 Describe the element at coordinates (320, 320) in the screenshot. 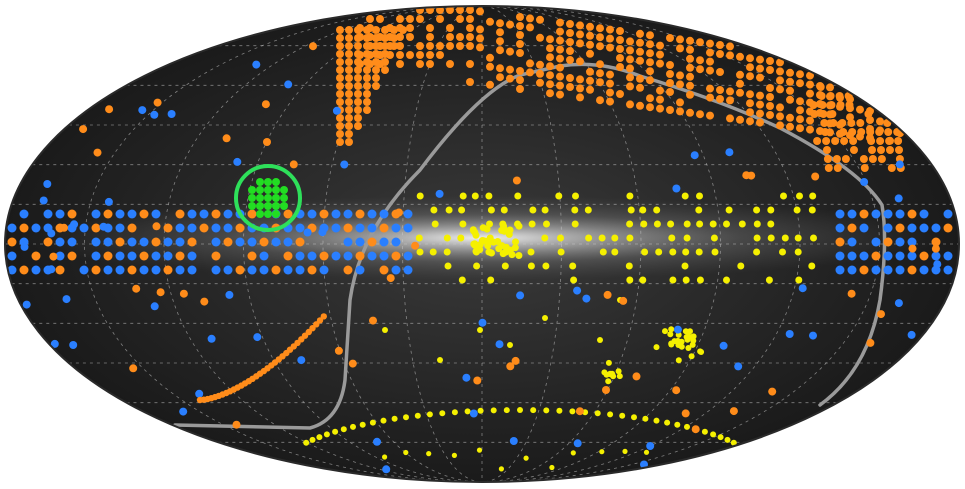

I see `stream-marker` at that location.